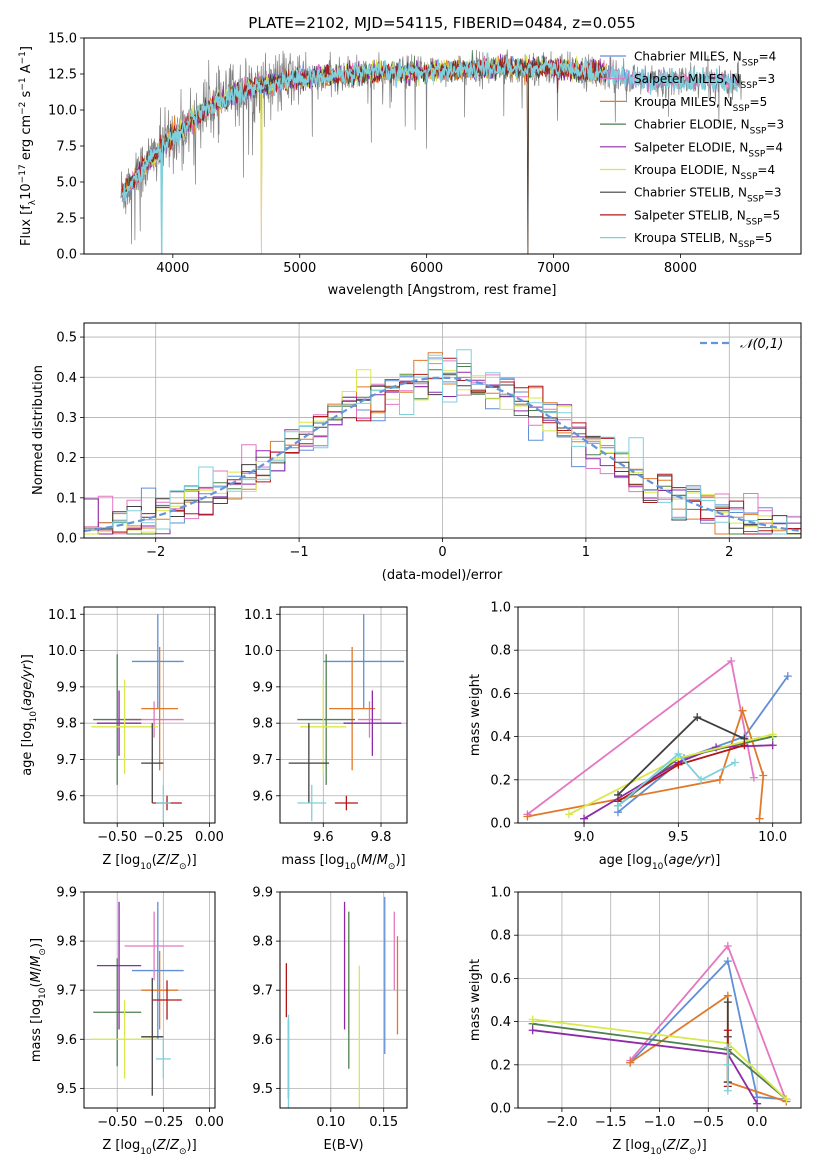  What do you see at coordinates (708, 149) in the screenshot?
I see `legend-entry: Salpeter ELODIE, NSSP=4` at bounding box center [708, 149].